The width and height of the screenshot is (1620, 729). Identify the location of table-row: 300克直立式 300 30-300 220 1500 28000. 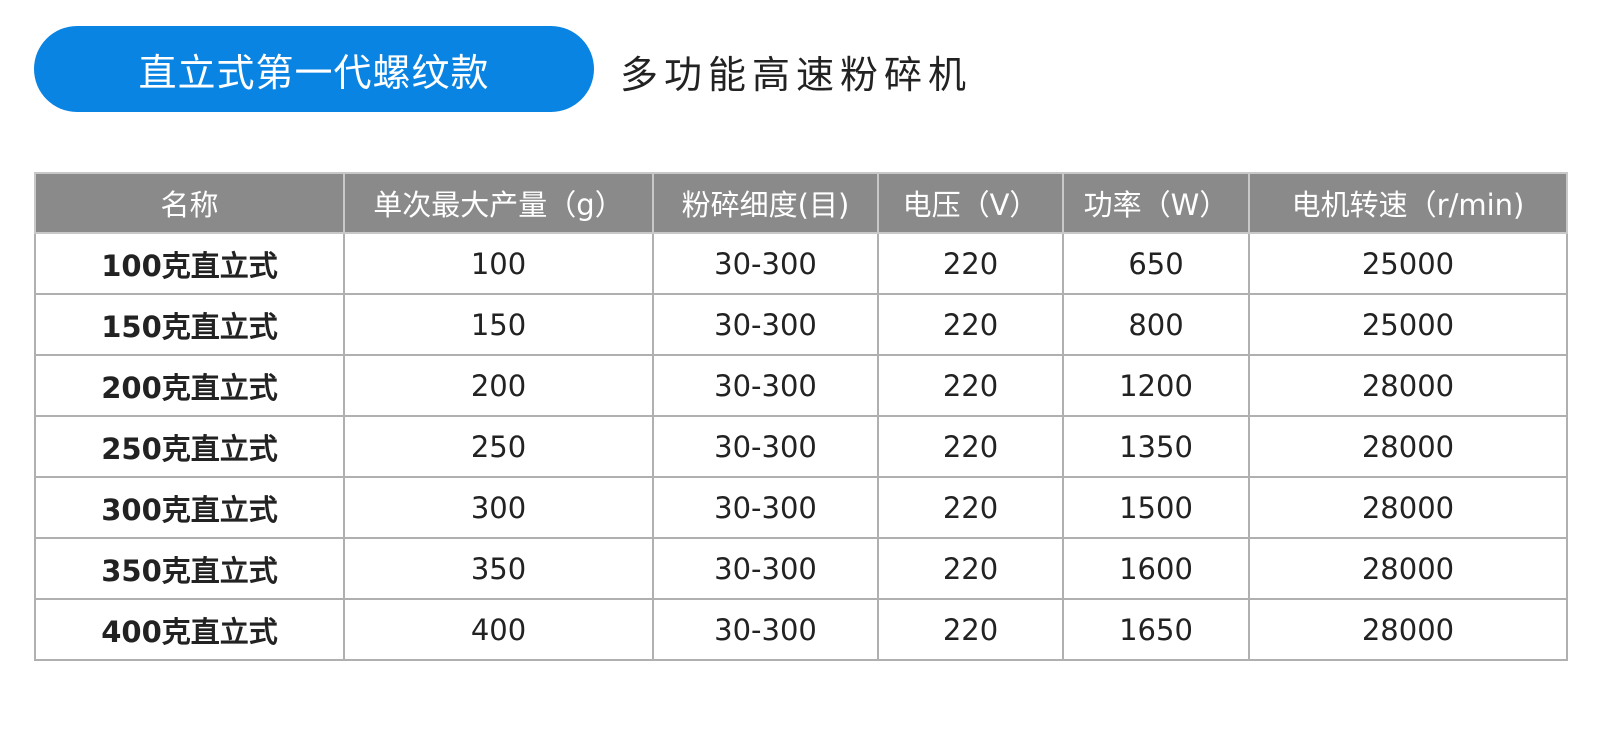
(801, 507).